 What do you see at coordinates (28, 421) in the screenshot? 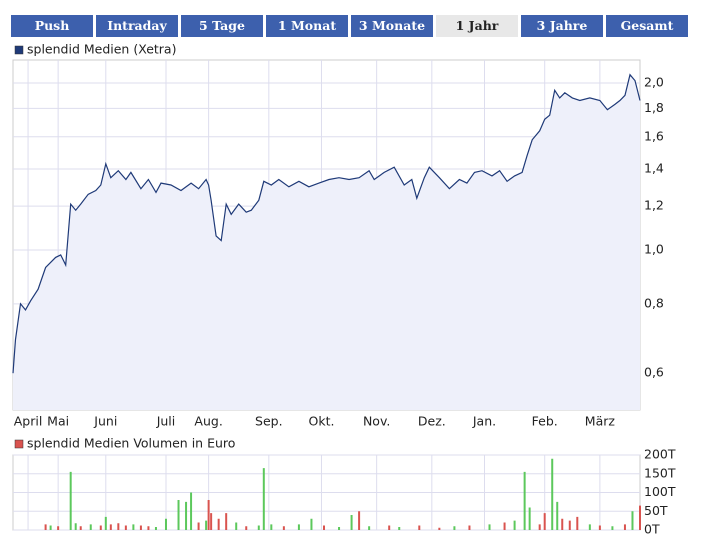
I see `x-tick-label: April` at bounding box center [28, 421].